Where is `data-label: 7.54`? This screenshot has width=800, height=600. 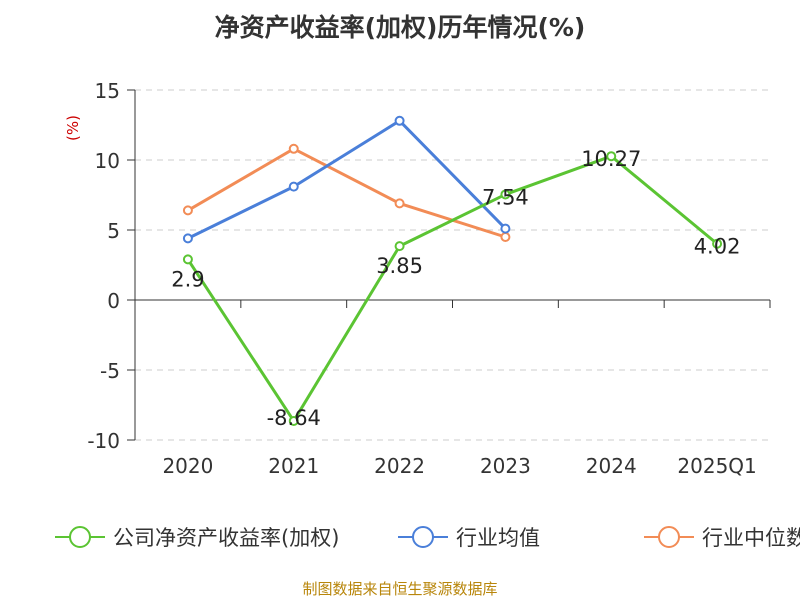 data-label: 7.54 is located at coordinates (505, 197).